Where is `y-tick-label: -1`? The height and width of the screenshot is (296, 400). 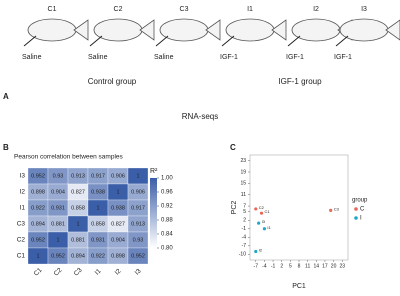
y-tick-label: -1 is located at coordinates (244, 229).